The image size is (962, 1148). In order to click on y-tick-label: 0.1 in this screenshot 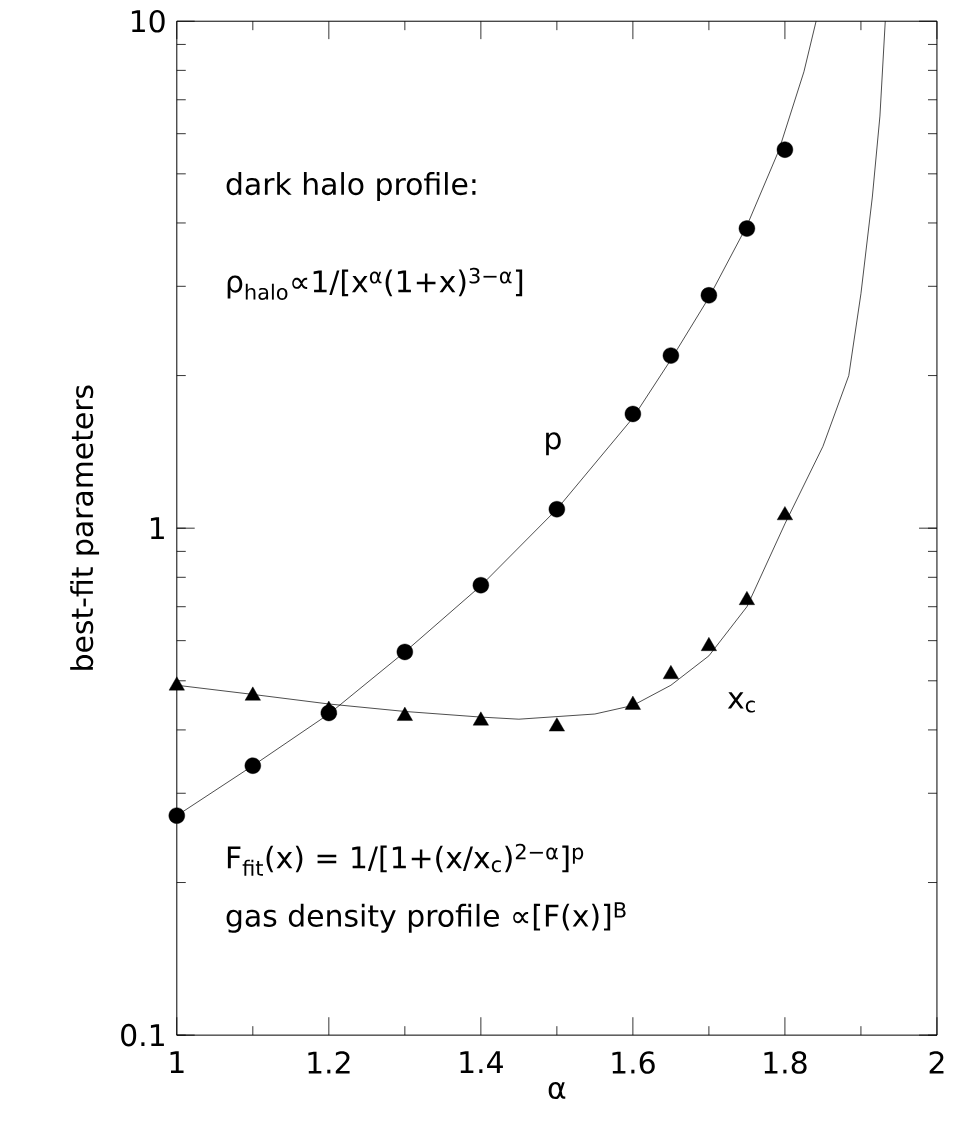, I will do `click(142, 1035)`.